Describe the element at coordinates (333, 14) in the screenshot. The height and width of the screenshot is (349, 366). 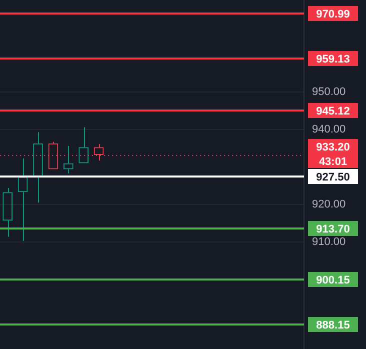
I see `ref-line-label: 970.99` at that location.